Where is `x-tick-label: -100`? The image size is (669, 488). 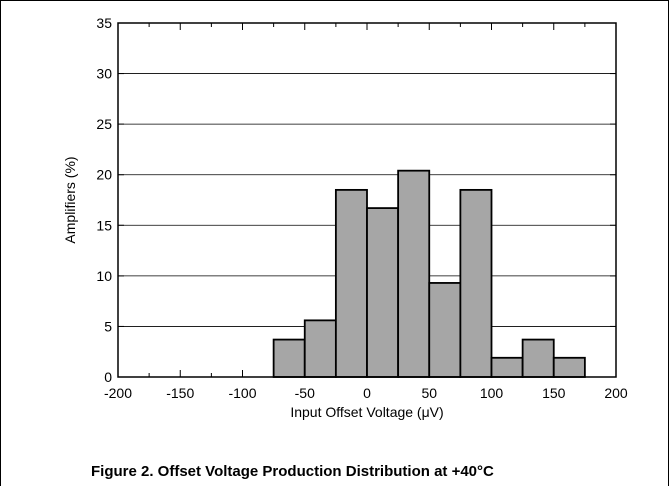 x-tick-label: -100 is located at coordinates (242, 393).